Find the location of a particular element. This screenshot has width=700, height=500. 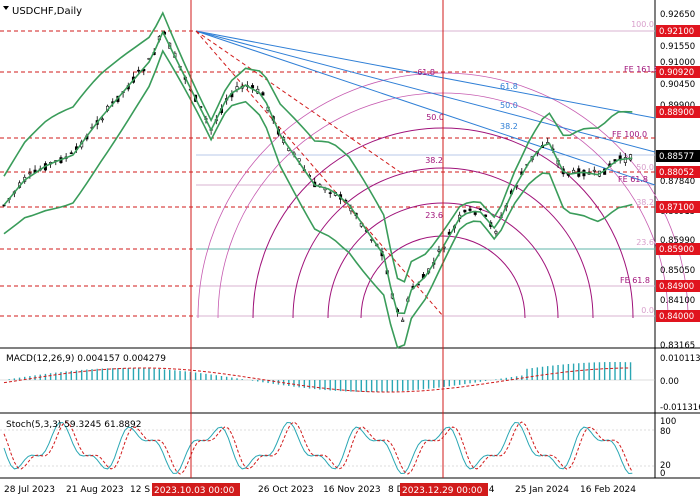

macd-pane is located at coordinates (327, 377).